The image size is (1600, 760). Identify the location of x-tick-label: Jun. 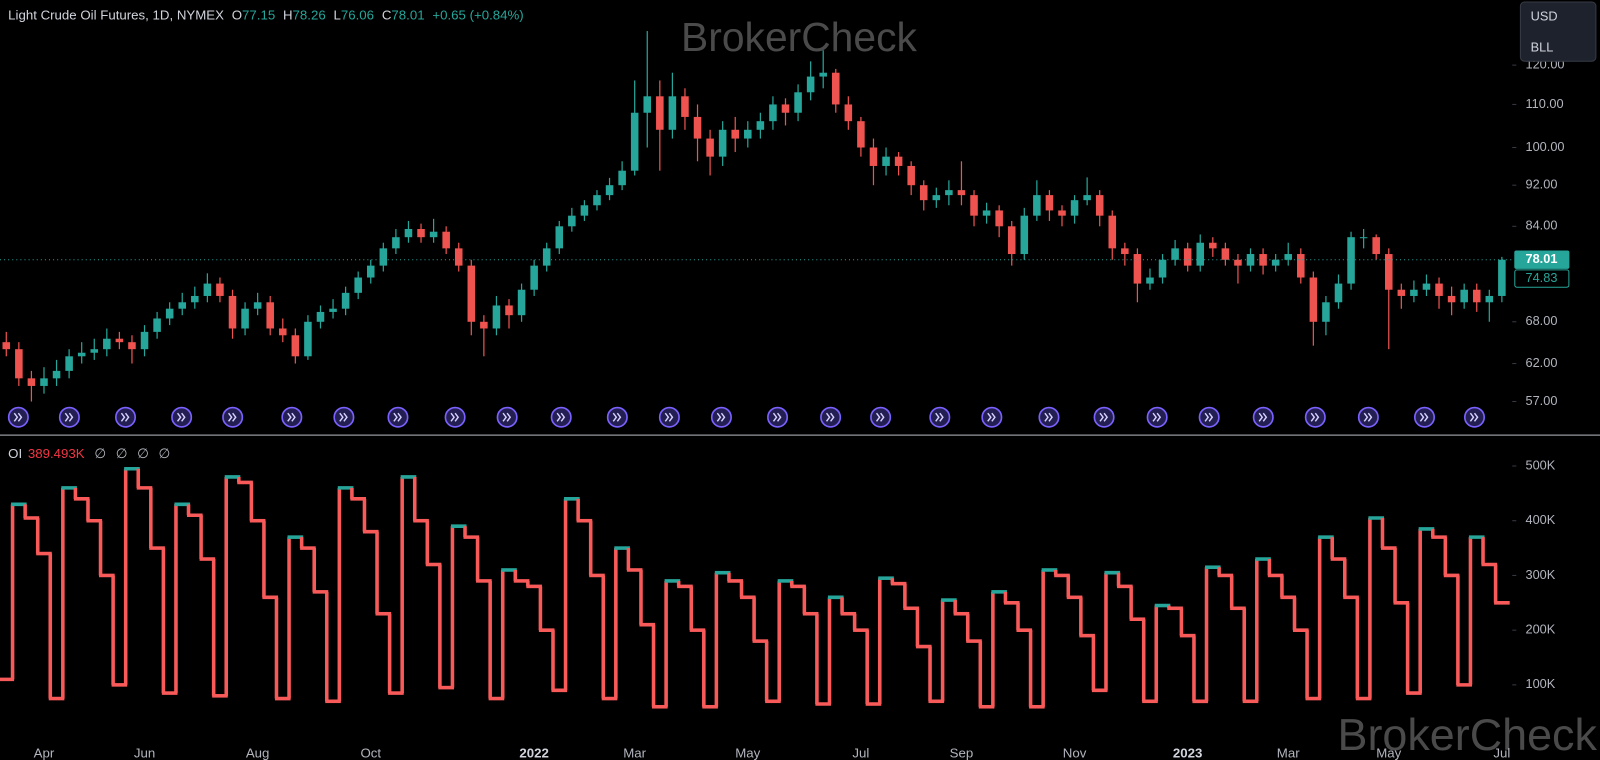
(144, 752).